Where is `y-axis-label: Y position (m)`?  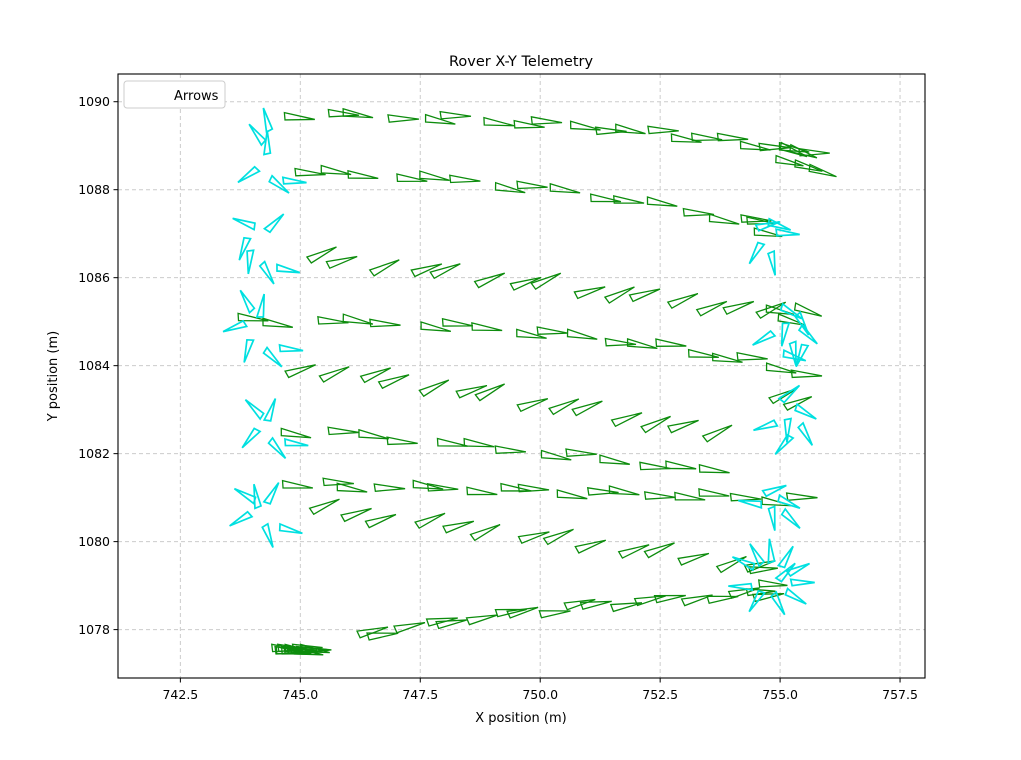 y-axis-label: Y position (m) is located at coordinates (53, 377).